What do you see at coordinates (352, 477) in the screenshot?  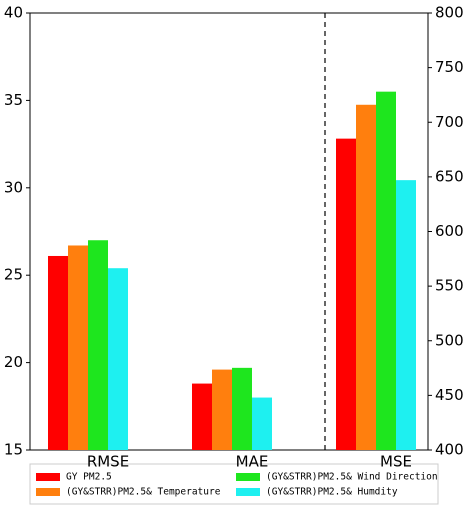 I see `legend-label: (GY&STRR)PM2.5& Wind Direction` at bounding box center [352, 477].